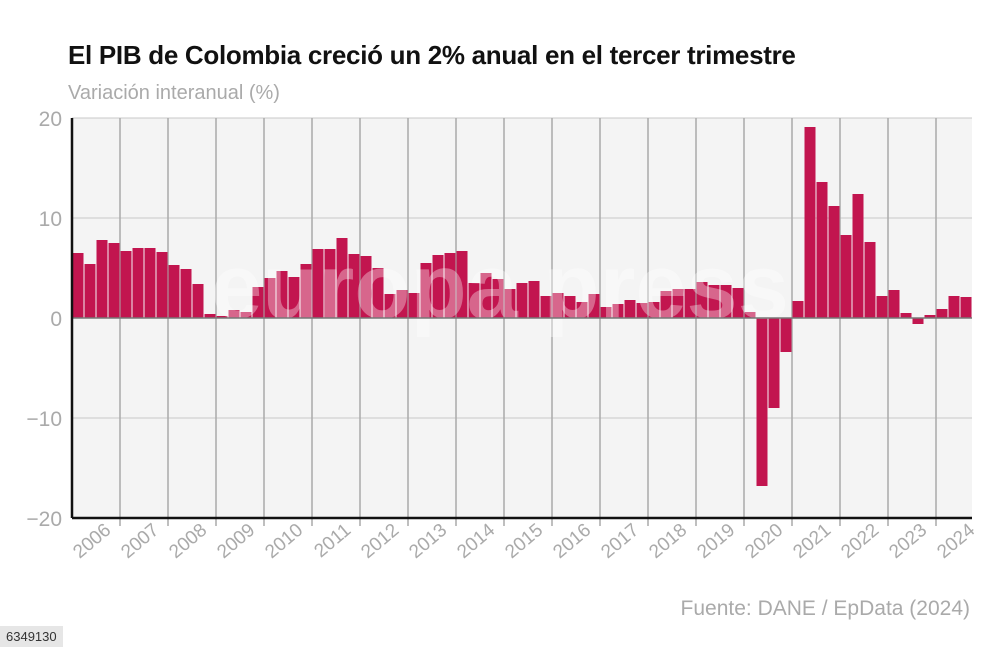  I want to click on x-tick-label: 2009, so click(236, 541).